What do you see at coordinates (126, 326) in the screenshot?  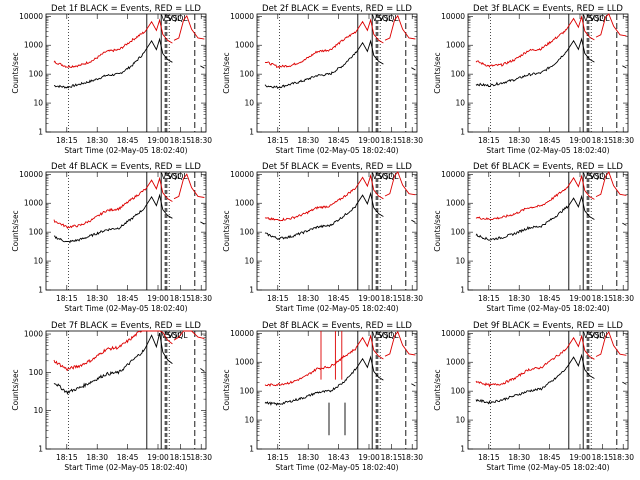 I see `panel-title: Det 7f BLACK = Events, RED = LLD` at bounding box center [126, 326].